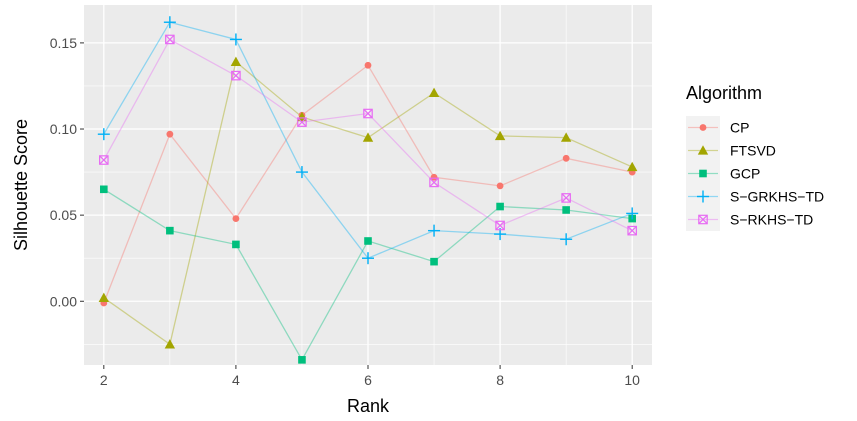 This screenshot has height=421, width=857. Describe the element at coordinates (632, 380) in the screenshot. I see `x-tick-label: 10` at that location.